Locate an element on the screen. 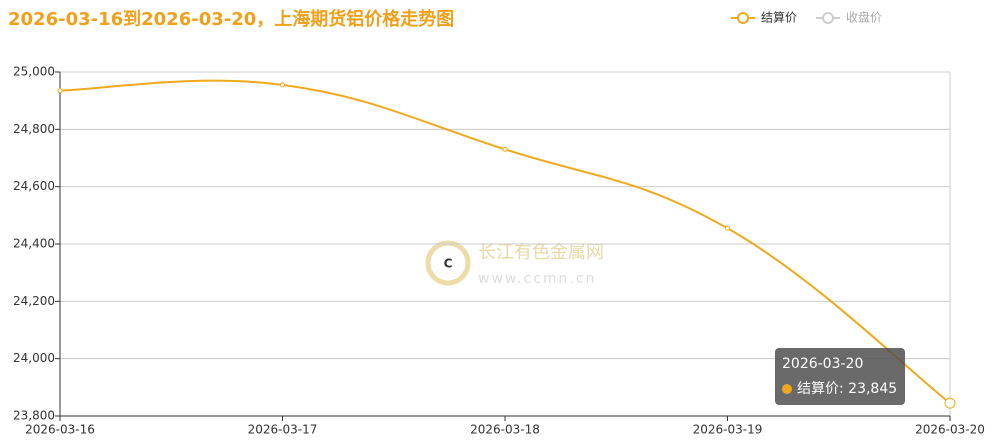 The width and height of the screenshot is (995, 445). watermark-logo is located at coordinates (448, 263).